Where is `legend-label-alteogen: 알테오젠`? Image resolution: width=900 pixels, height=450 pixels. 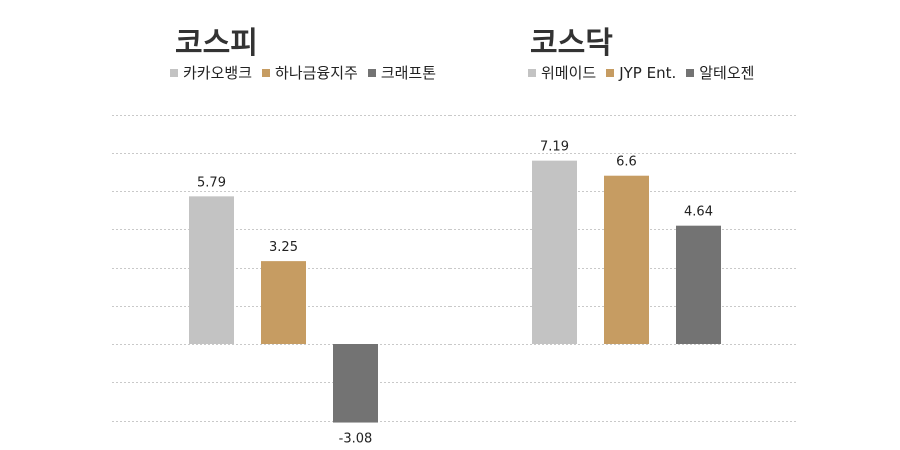 legend-label-alteogen: 알테오젠 is located at coordinates (727, 73).